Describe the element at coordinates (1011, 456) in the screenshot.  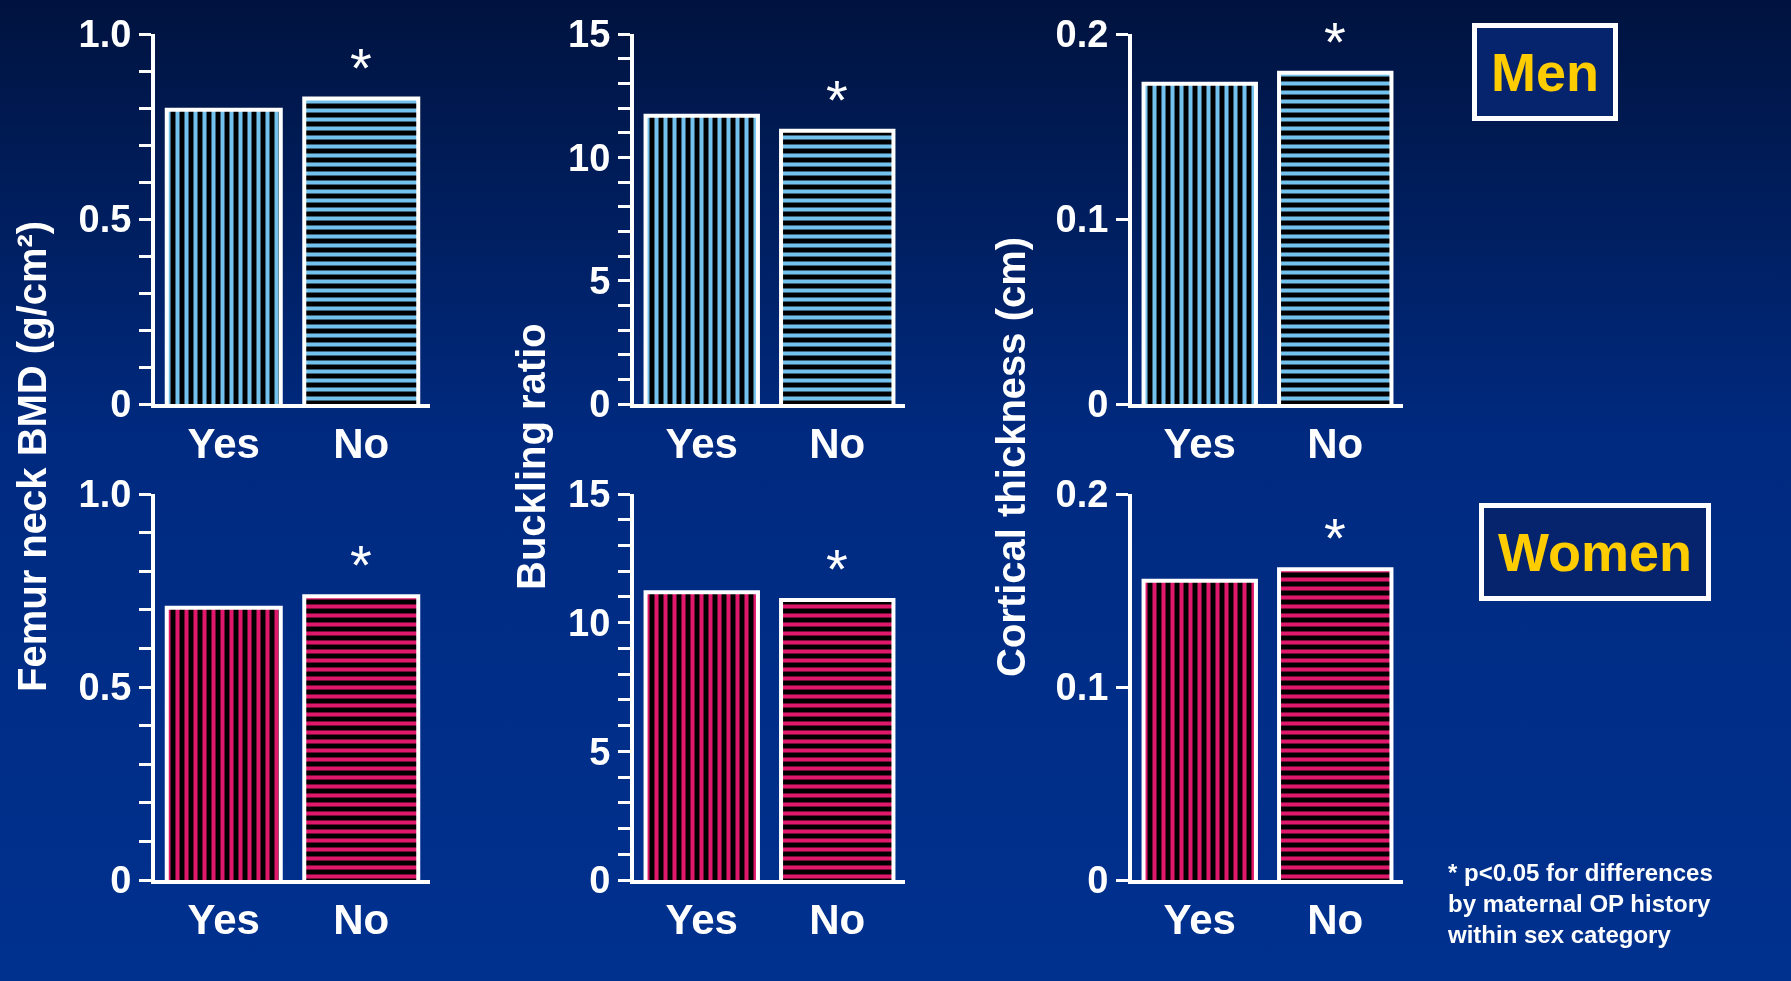
I see `y-axis-title: Cortical thickness (cm)` at that location.